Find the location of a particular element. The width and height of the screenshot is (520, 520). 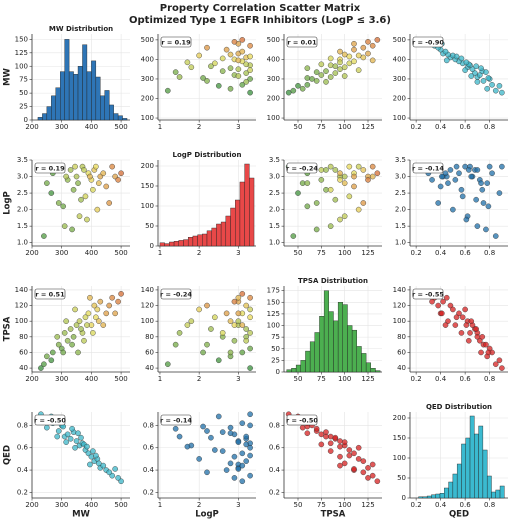

y-tick-label: 0.8 is located at coordinates (148, 425).